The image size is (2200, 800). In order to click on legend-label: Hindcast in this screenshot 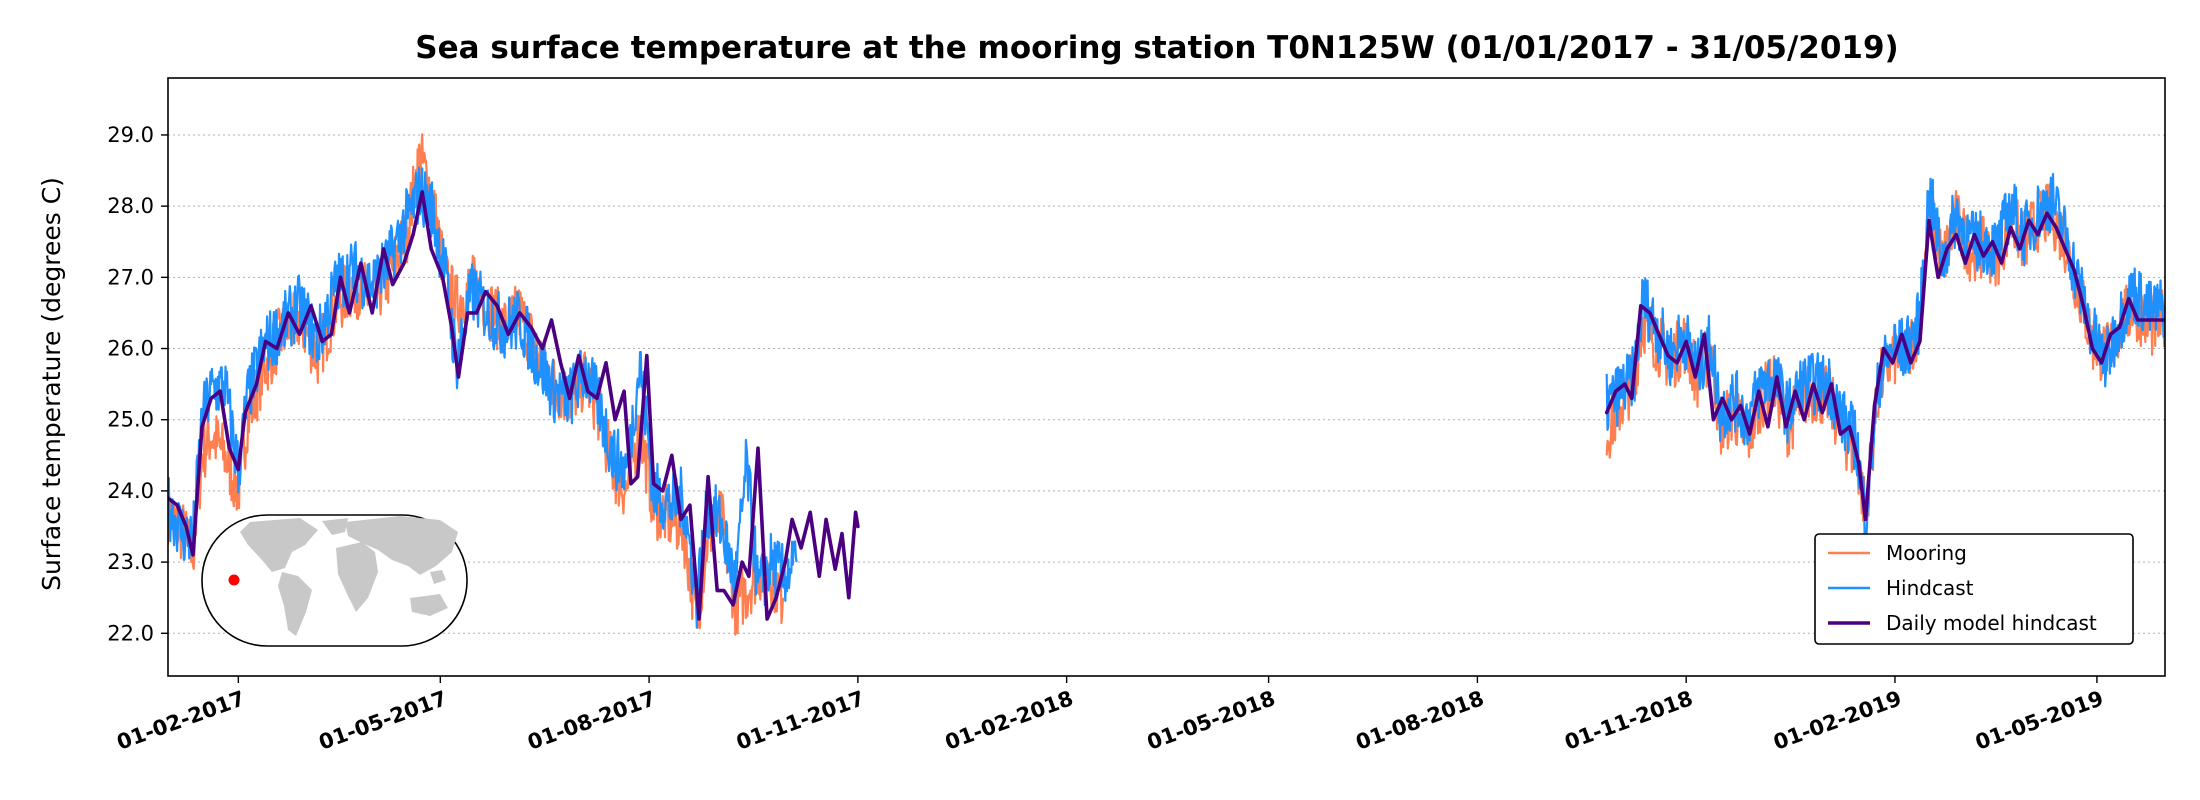, I will do `click(1930, 588)`.